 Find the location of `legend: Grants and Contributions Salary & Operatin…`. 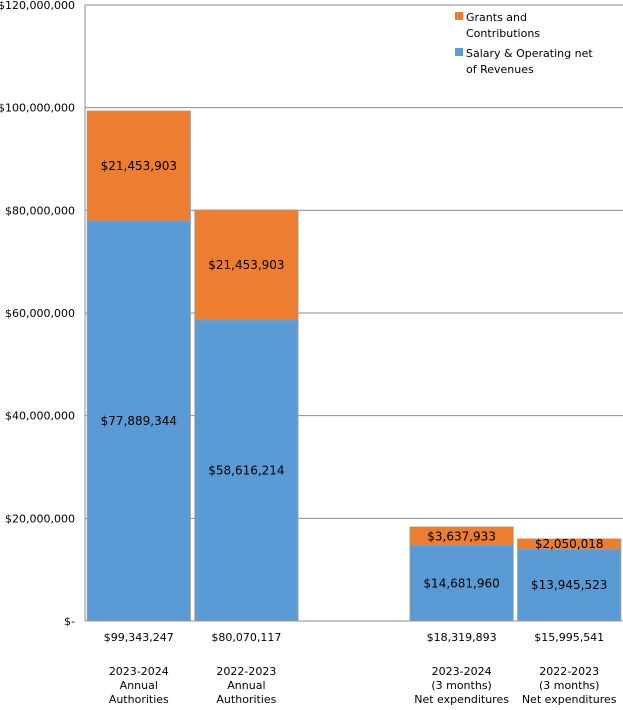

legend: Grants and Contributions Salary & Operatin… is located at coordinates (524, 43).